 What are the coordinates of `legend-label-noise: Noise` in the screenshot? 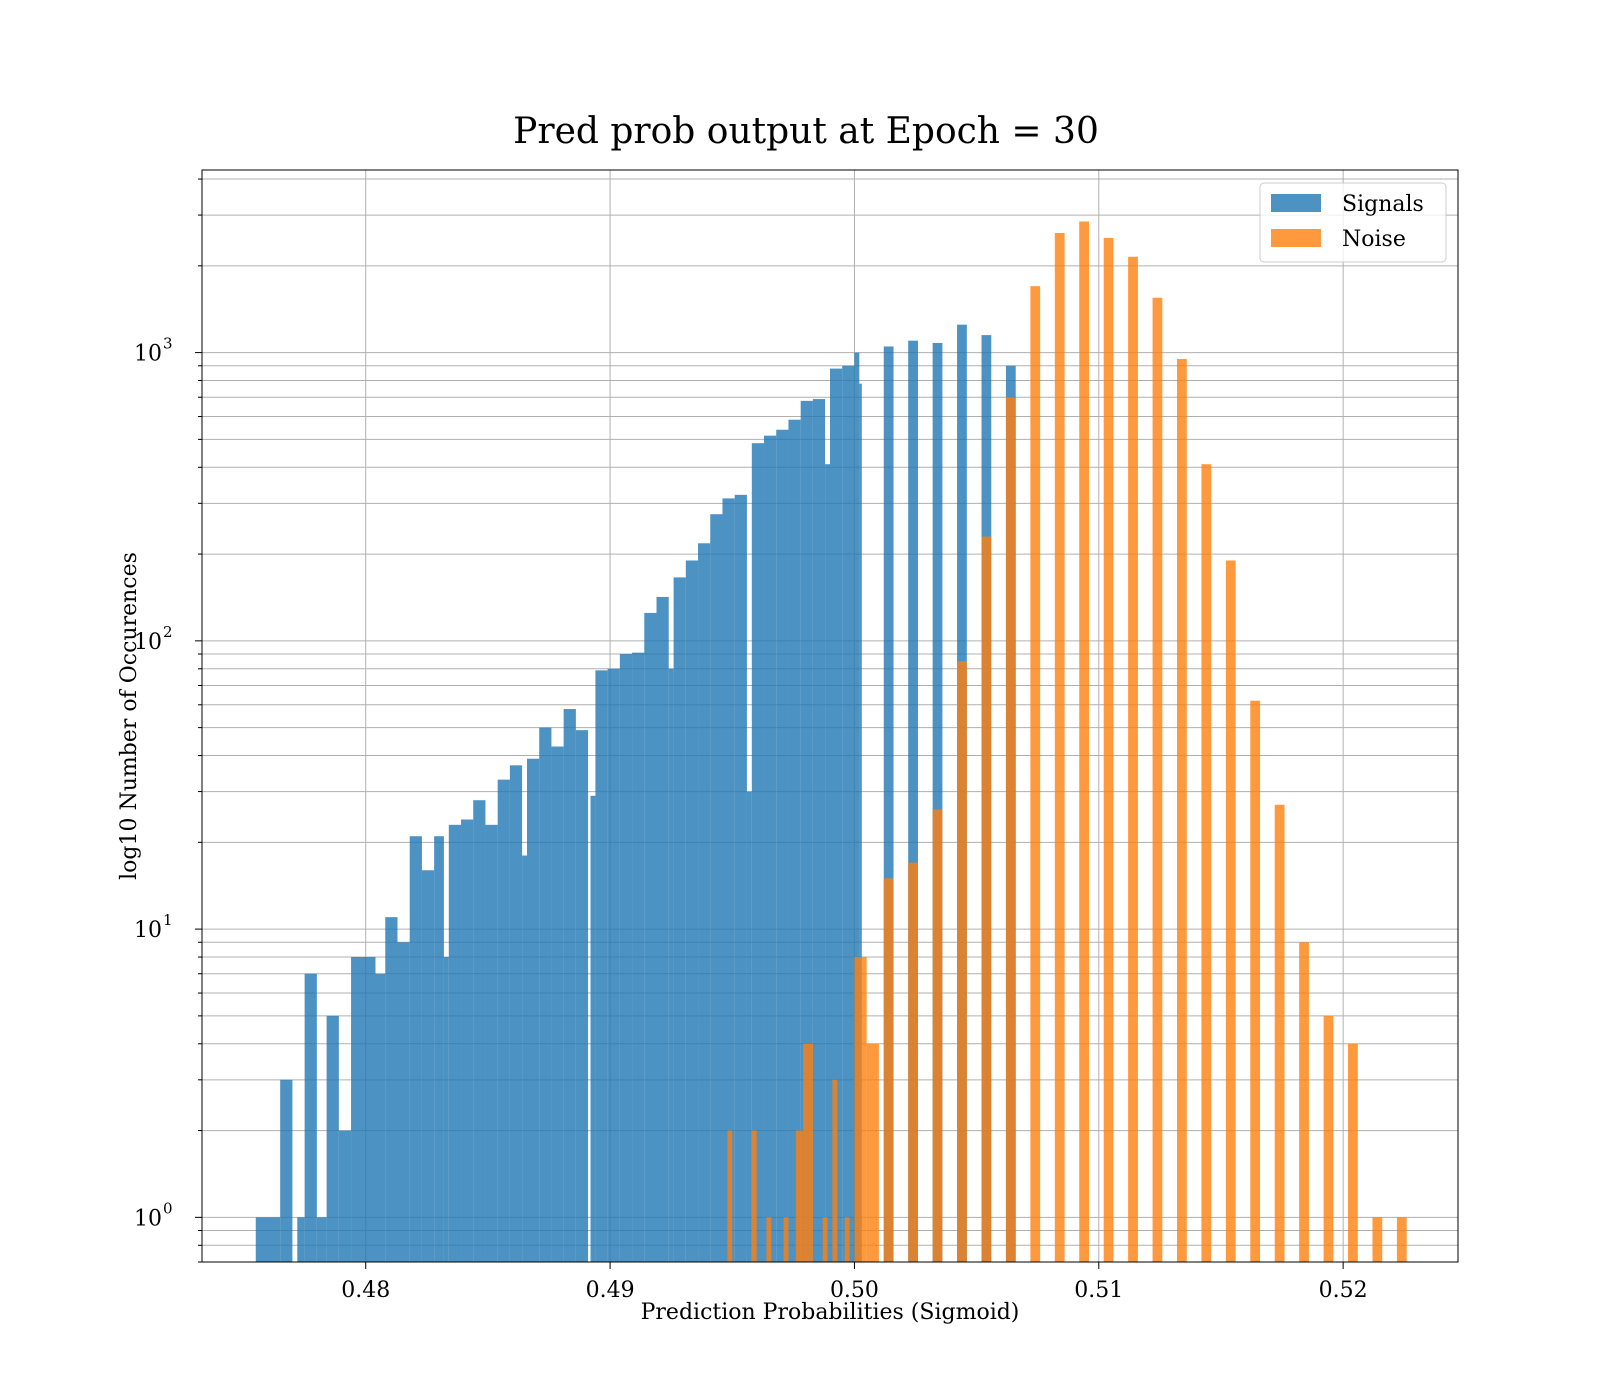 It's located at (1374, 239).